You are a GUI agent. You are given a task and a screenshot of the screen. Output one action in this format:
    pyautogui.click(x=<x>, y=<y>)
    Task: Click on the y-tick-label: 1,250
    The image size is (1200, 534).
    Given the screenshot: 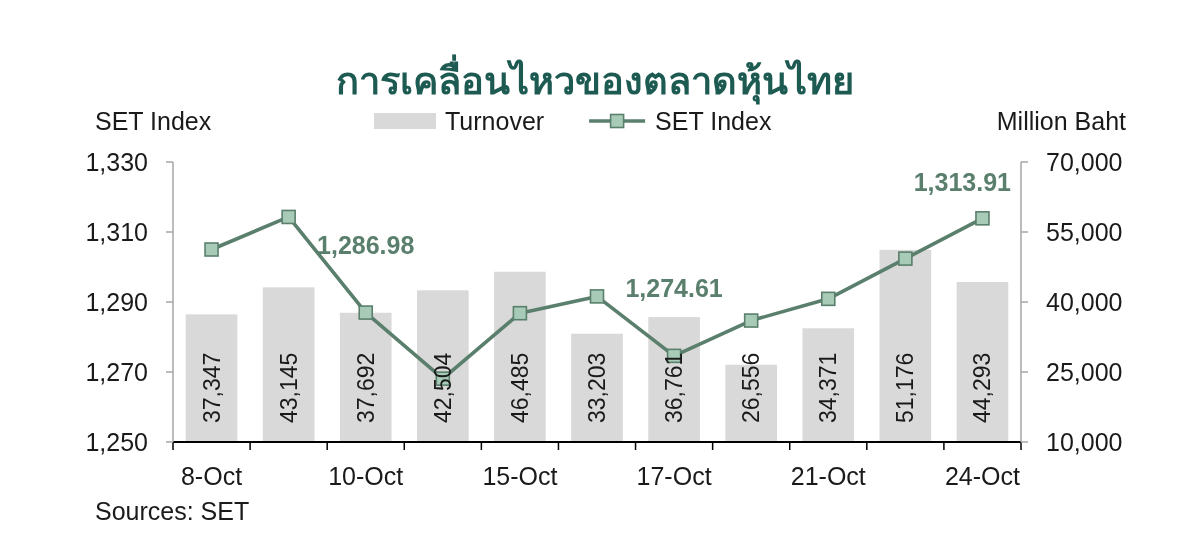 What is the action you would take?
    pyautogui.click(x=116, y=442)
    